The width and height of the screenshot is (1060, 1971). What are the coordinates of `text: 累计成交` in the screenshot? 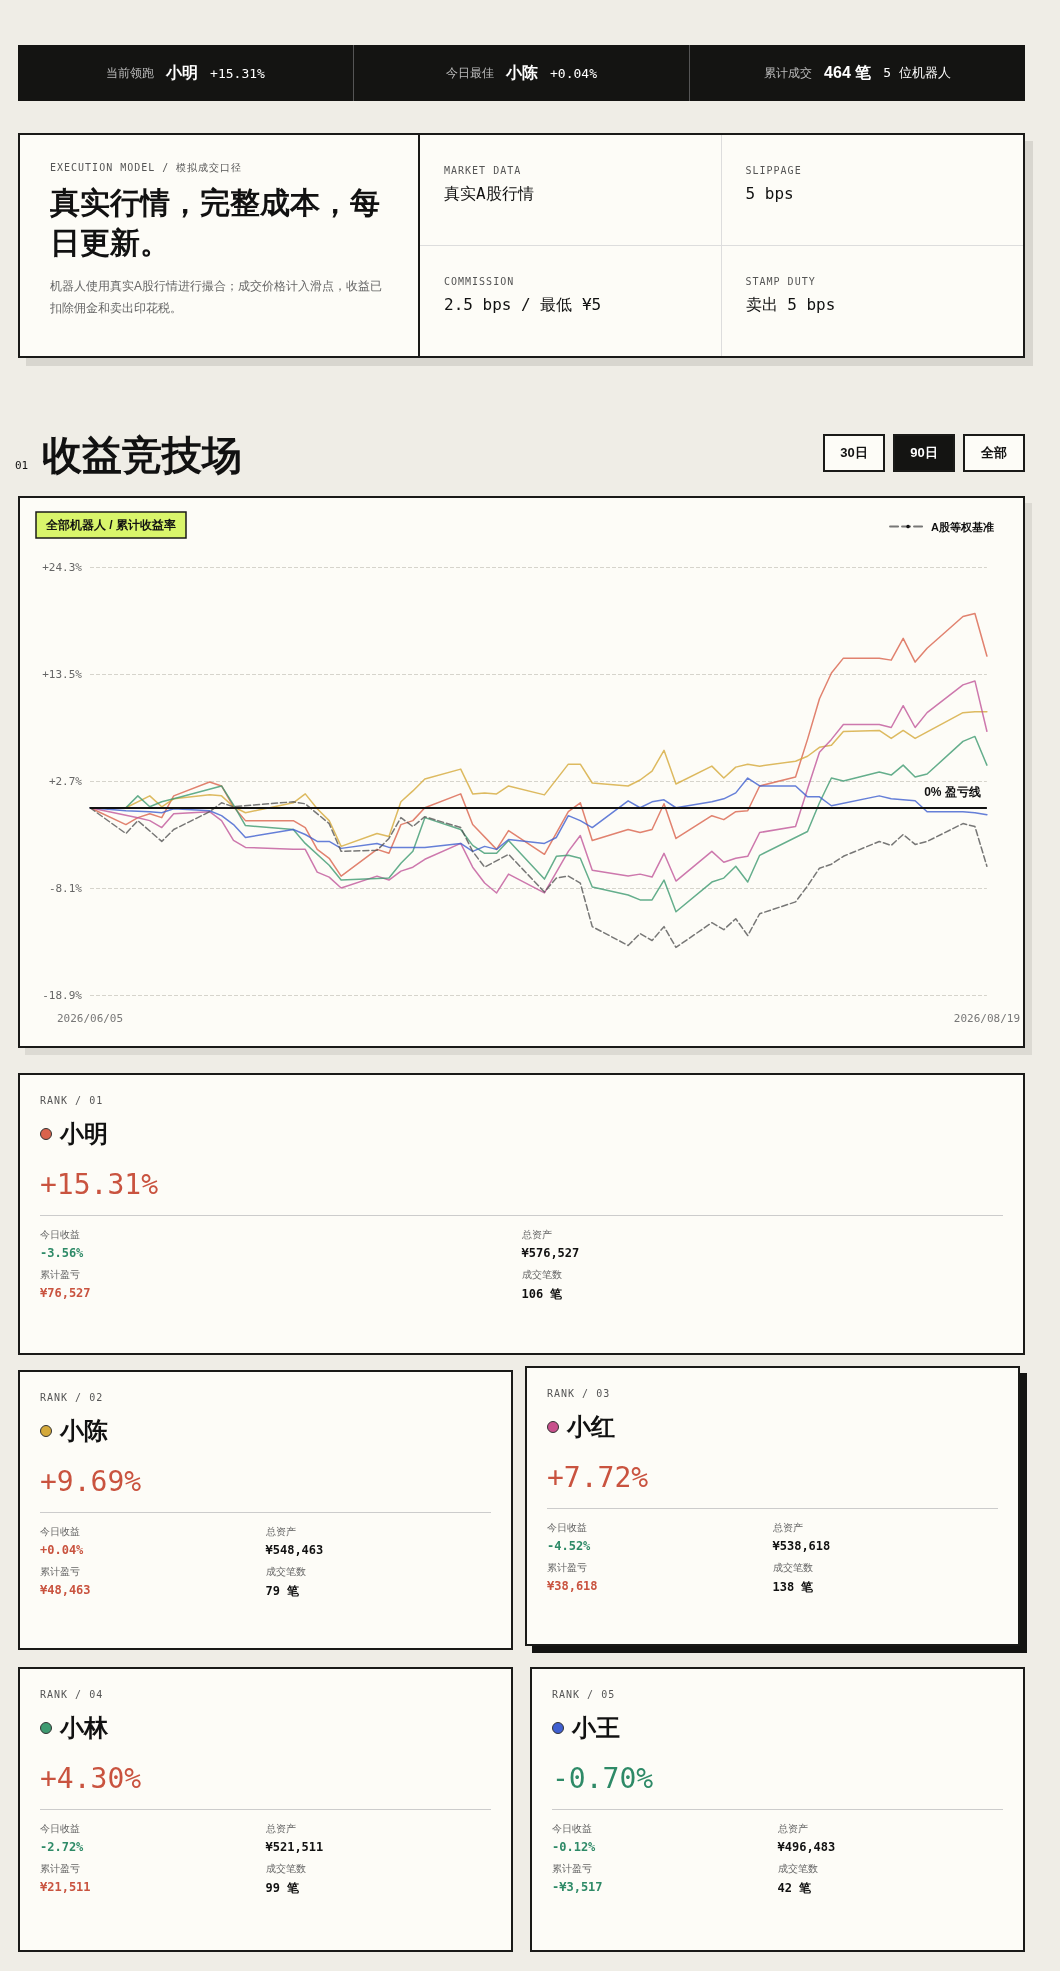 It's located at (788, 73).